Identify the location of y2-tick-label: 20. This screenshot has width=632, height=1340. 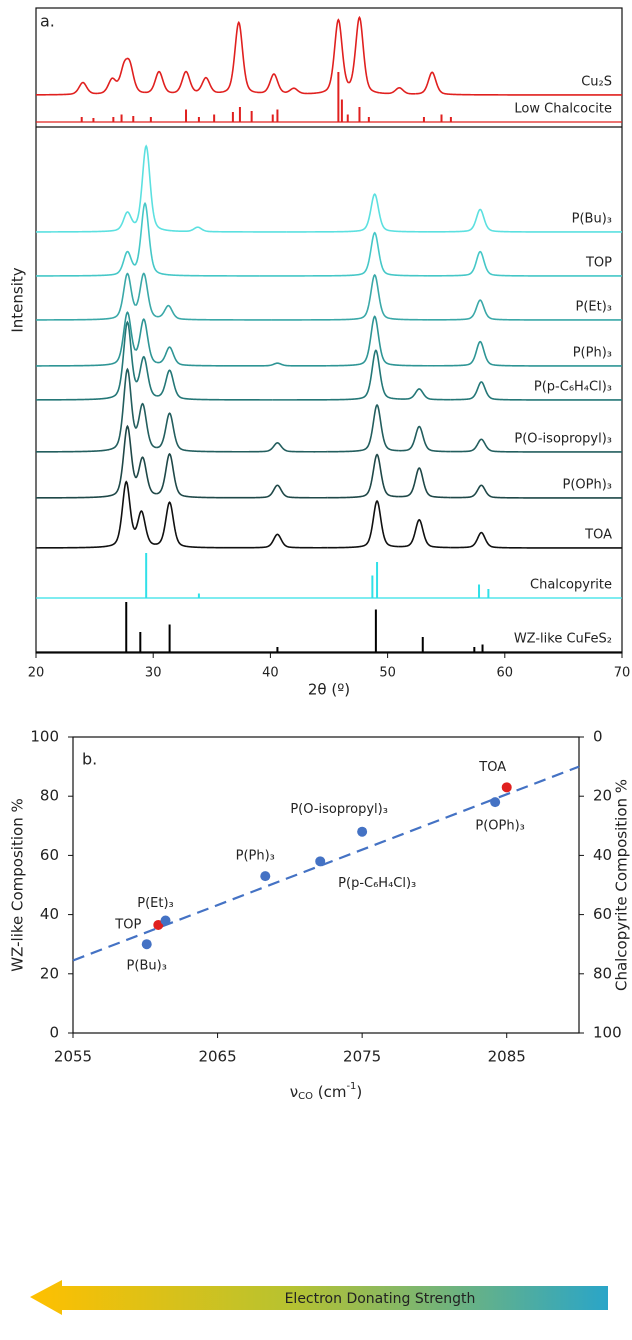
(602, 796).